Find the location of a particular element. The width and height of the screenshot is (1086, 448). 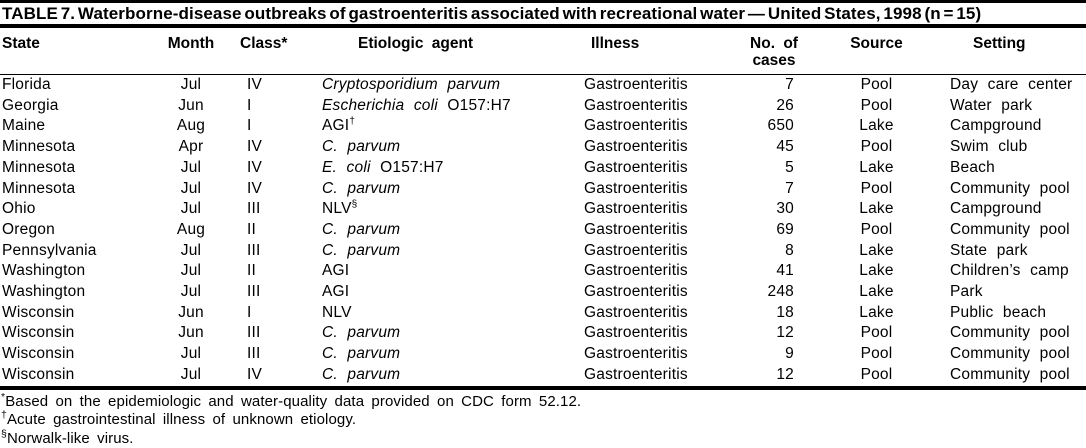

cell-cases: 41 is located at coordinates (785, 271).